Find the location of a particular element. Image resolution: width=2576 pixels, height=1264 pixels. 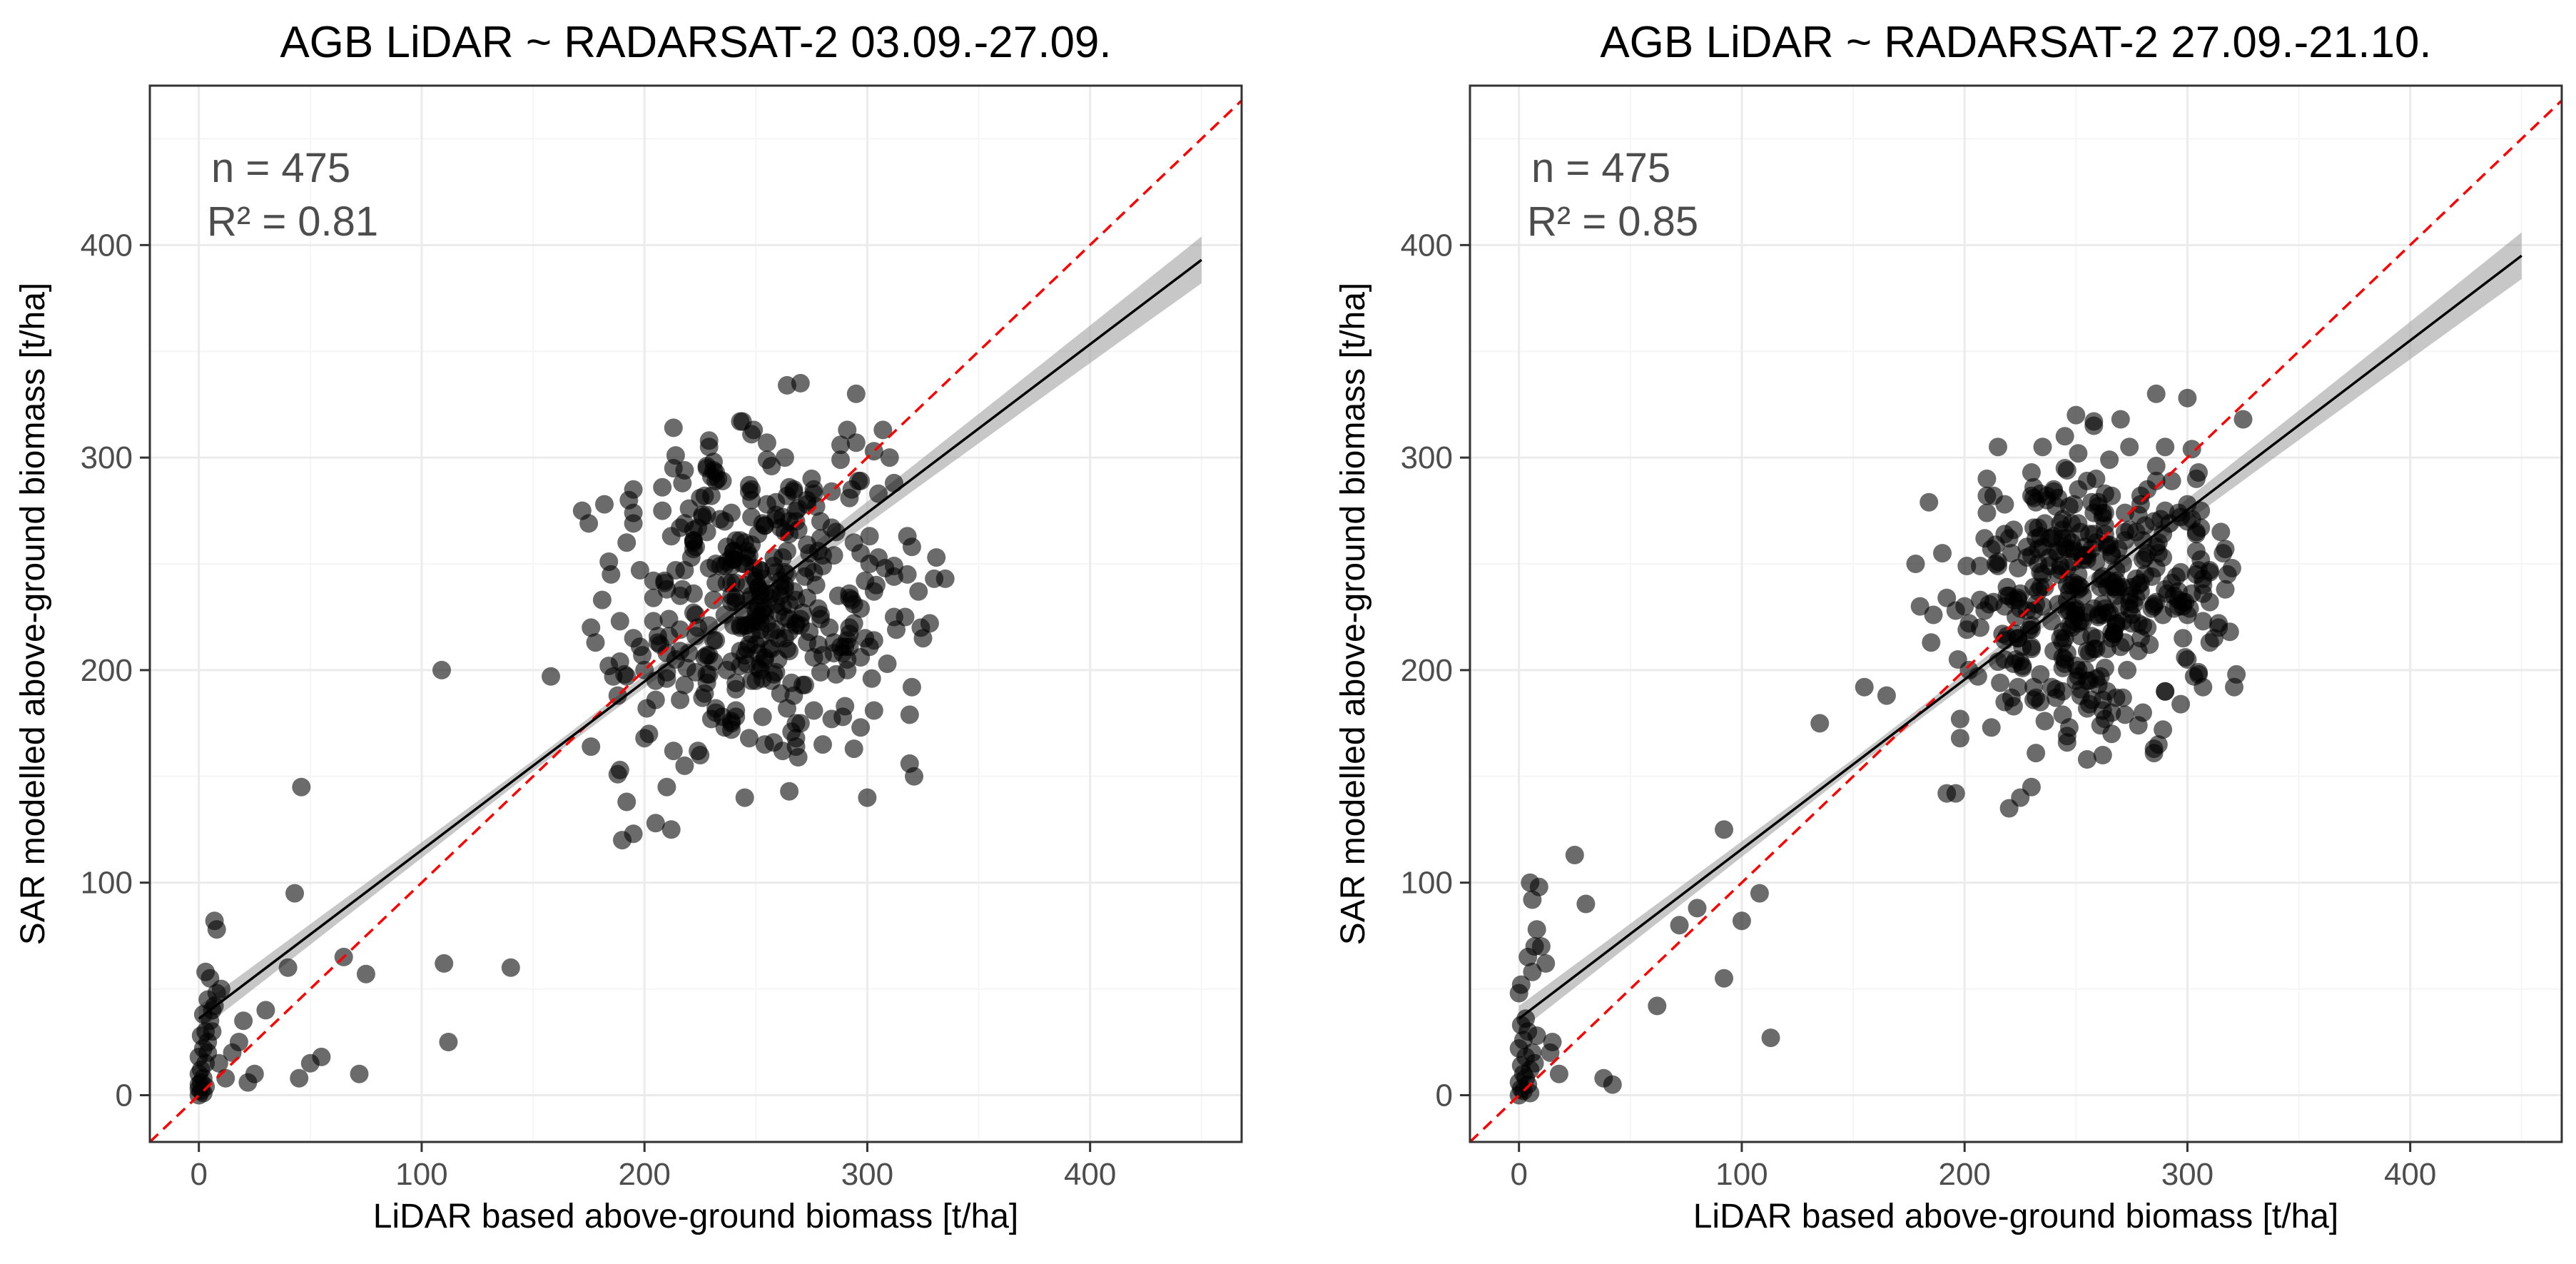

x-tick-label: 400 is located at coordinates (1090, 1175).